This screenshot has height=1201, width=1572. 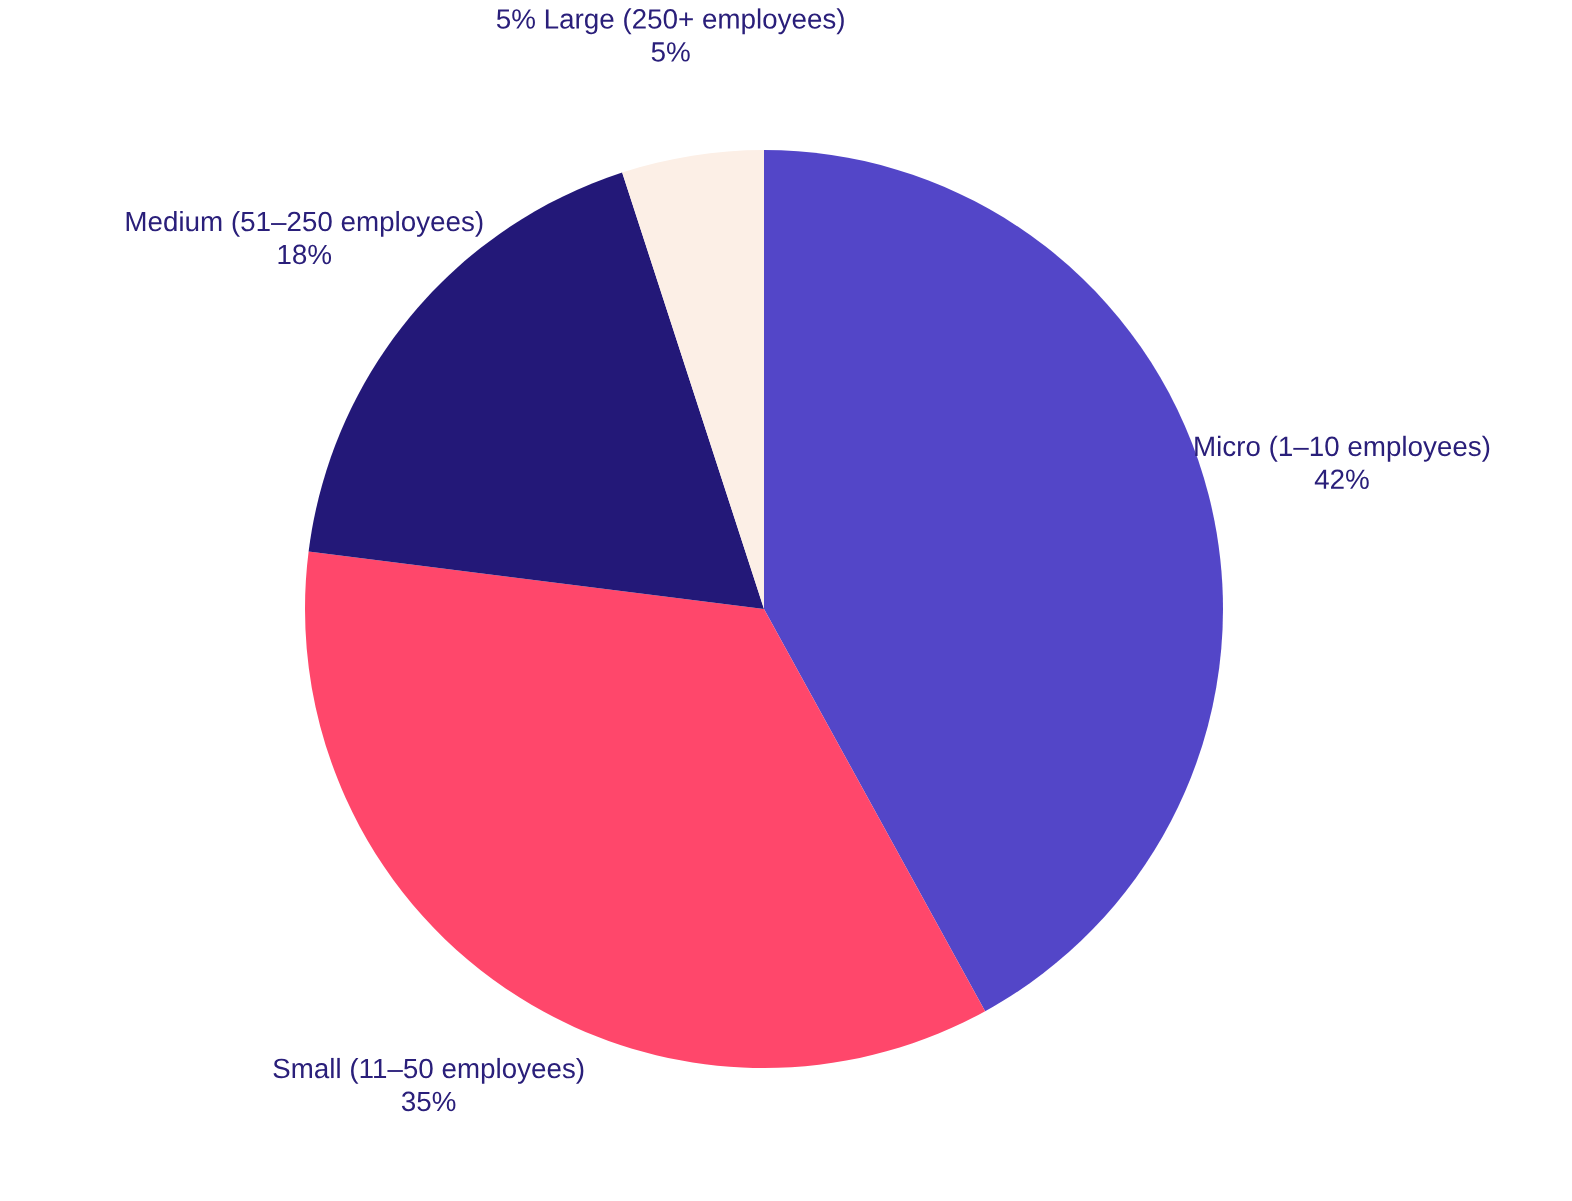 I want to click on slice-label: Micro (1–10 employees), so click(x=1342, y=448).